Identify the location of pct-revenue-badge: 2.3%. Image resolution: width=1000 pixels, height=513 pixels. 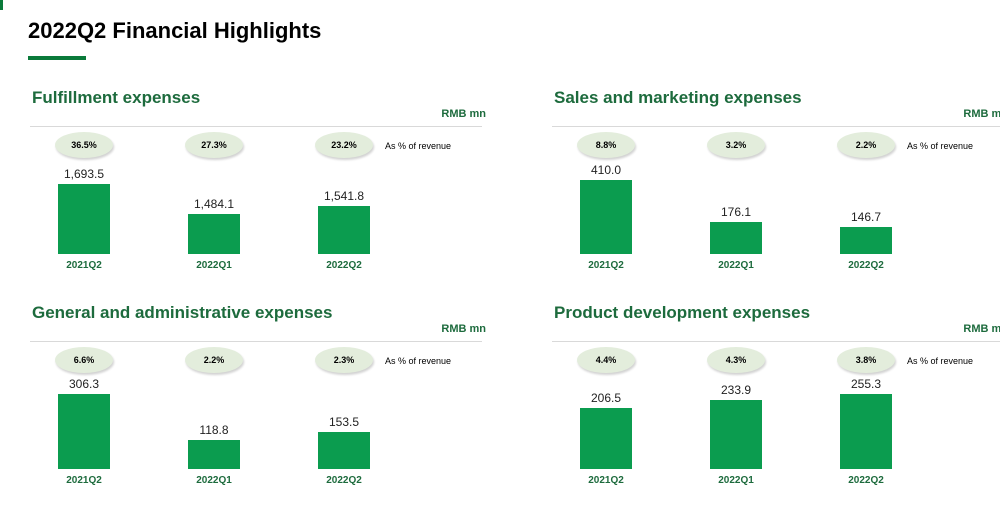
(344, 360).